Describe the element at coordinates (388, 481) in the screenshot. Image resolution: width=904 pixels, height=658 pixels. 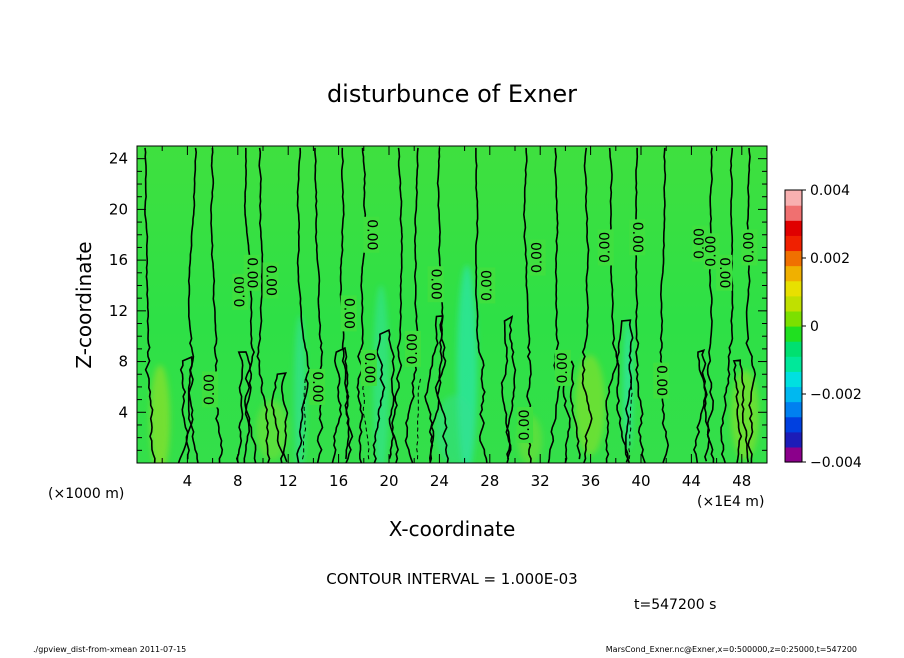
I see `x-tick-label: 20` at that location.